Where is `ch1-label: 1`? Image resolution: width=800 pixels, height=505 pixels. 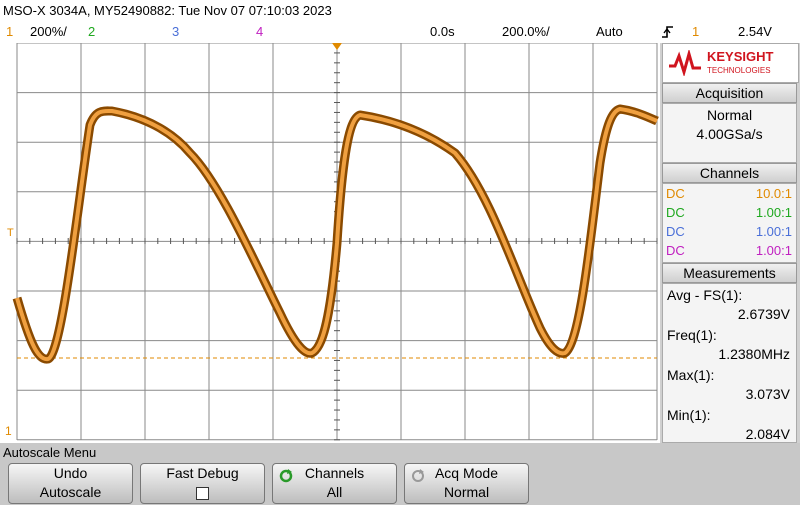 ch1-label: 1 is located at coordinates (10, 31).